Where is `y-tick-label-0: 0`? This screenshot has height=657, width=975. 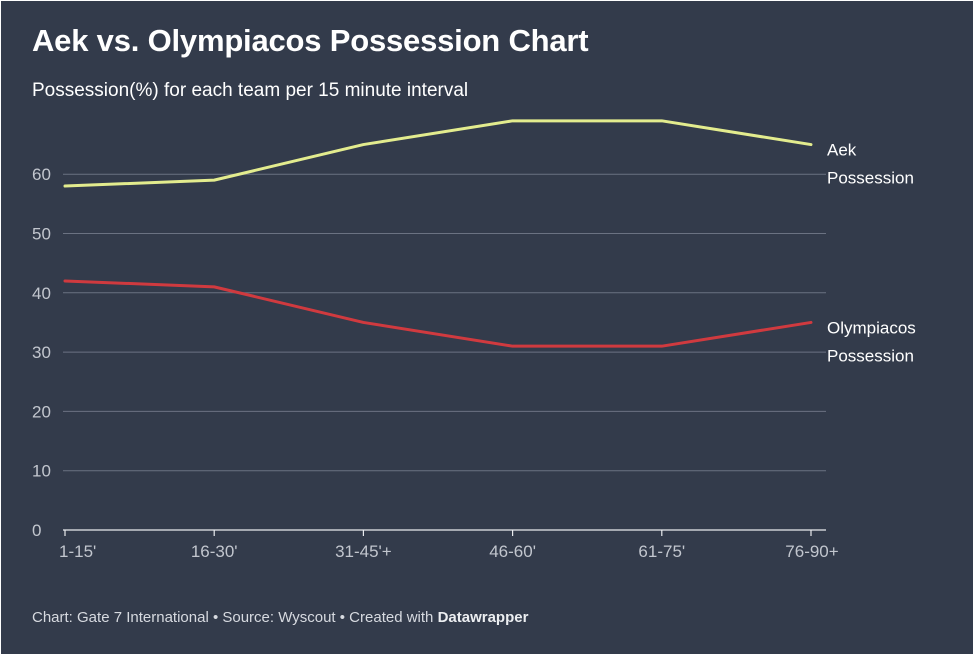
y-tick-label-0: 0 is located at coordinates (36, 530).